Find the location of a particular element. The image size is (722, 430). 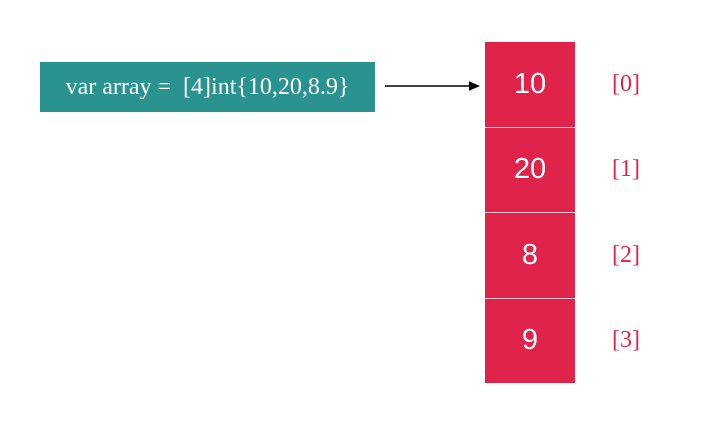

array-cell-value: 8 is located at coordinates (530, 254).